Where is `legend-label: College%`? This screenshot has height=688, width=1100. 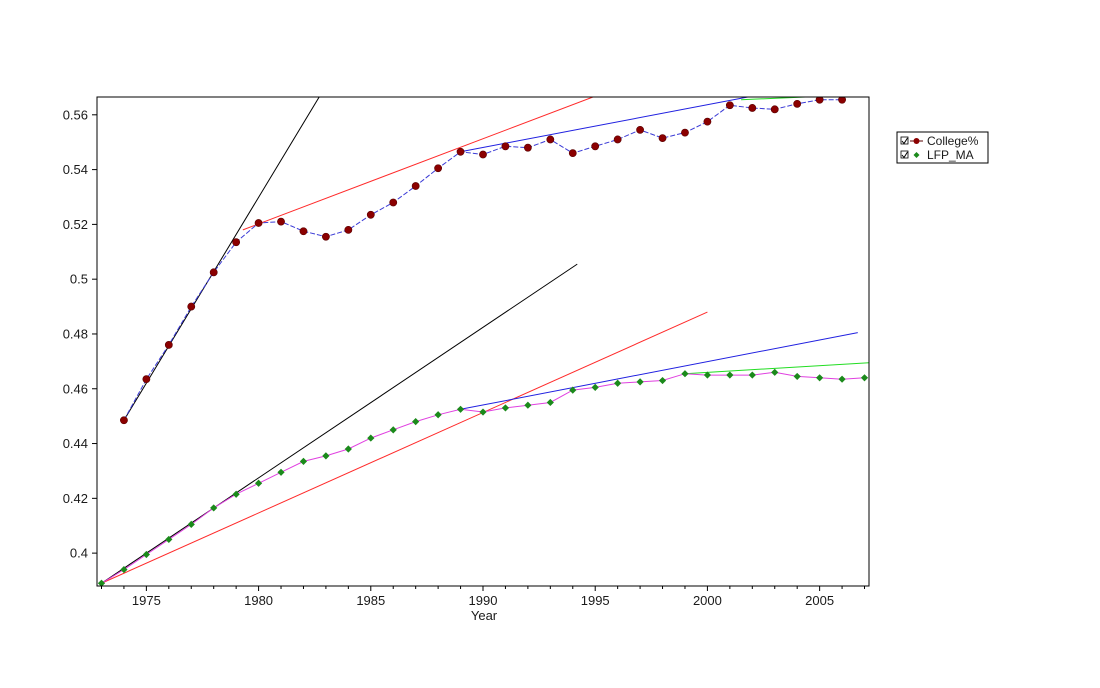 legend-label: College% is located at coordinates (953, 141).